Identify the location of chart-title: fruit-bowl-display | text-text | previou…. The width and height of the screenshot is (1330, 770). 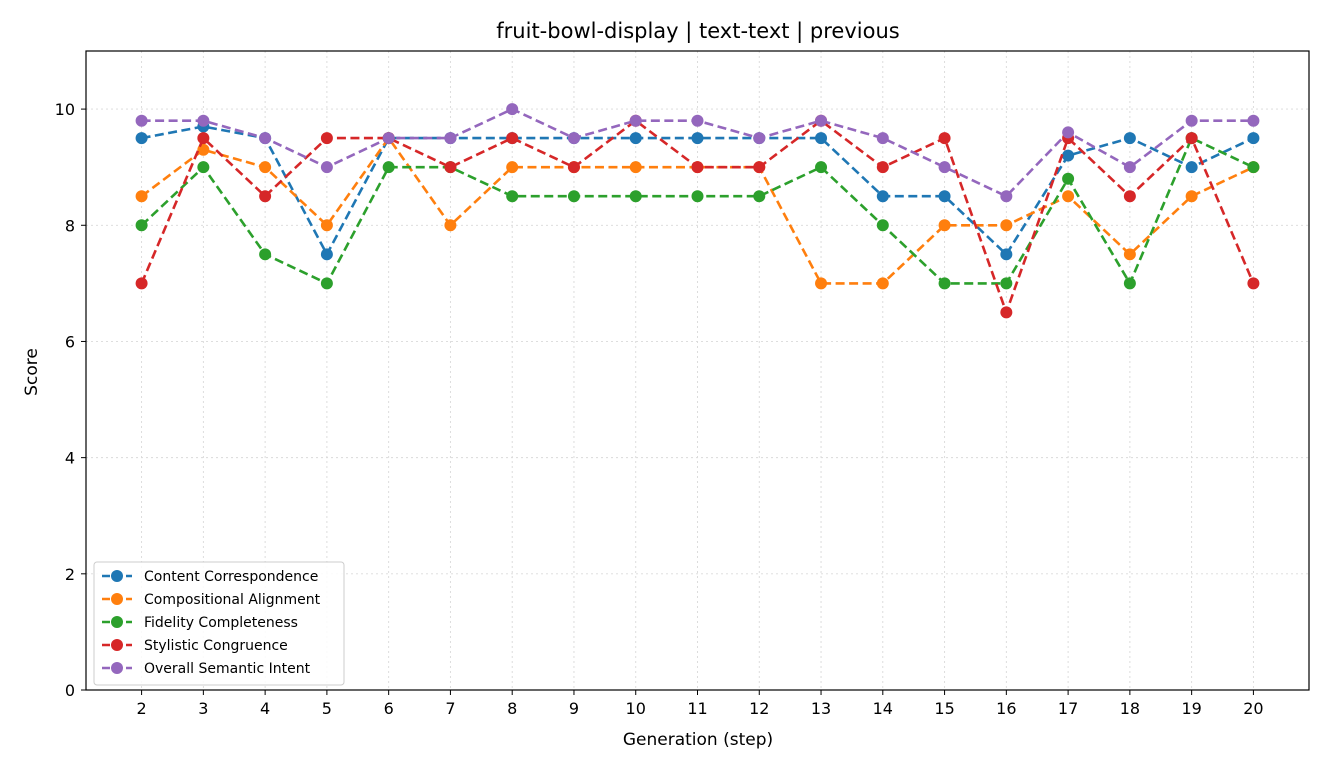
(697, 31).